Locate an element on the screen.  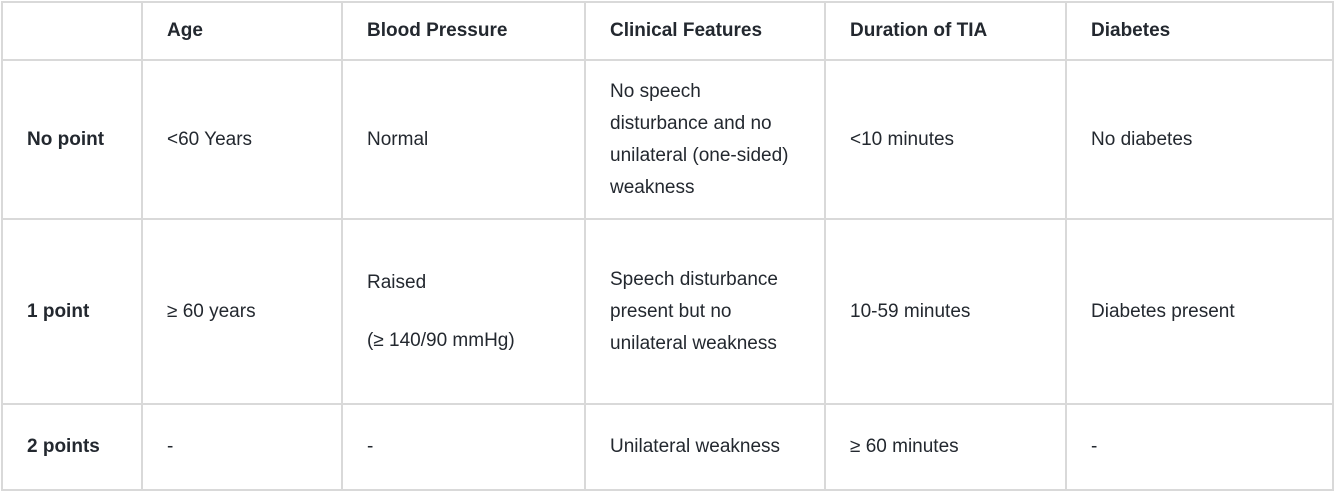
row-label-1-point: 1 point is located at coordinates (72, 311).